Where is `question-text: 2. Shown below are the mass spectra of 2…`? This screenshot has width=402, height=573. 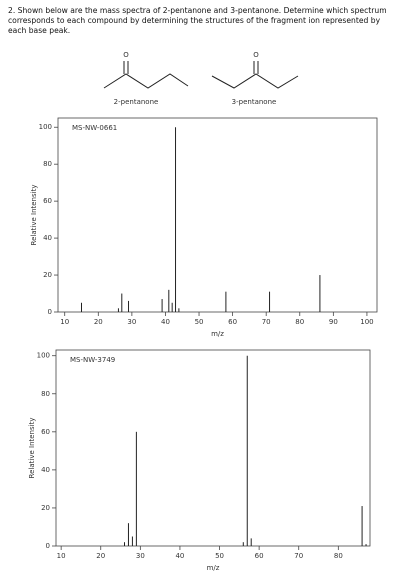 question-text: 2. Shown below are the mass spectra of 2… is located at coordinates (197, 20).